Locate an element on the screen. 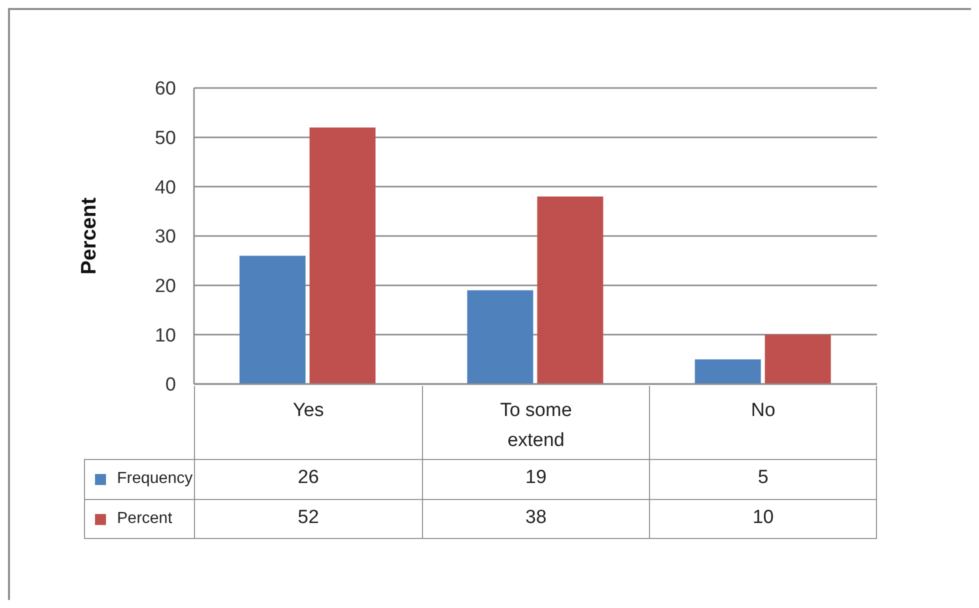 This screenshot has height=608, width=979. data-label: 5 is located at coordinates (763, 477).